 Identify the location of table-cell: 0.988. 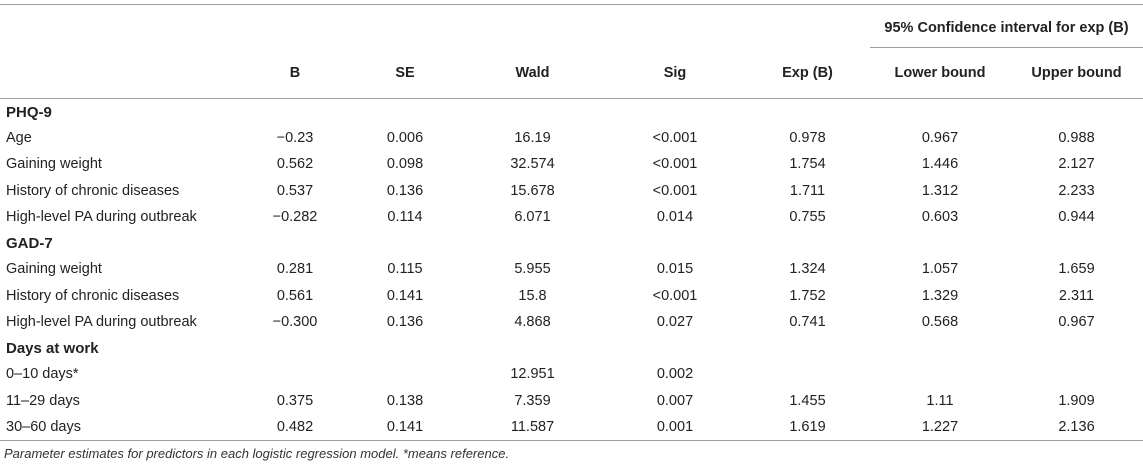
(1076, 138).